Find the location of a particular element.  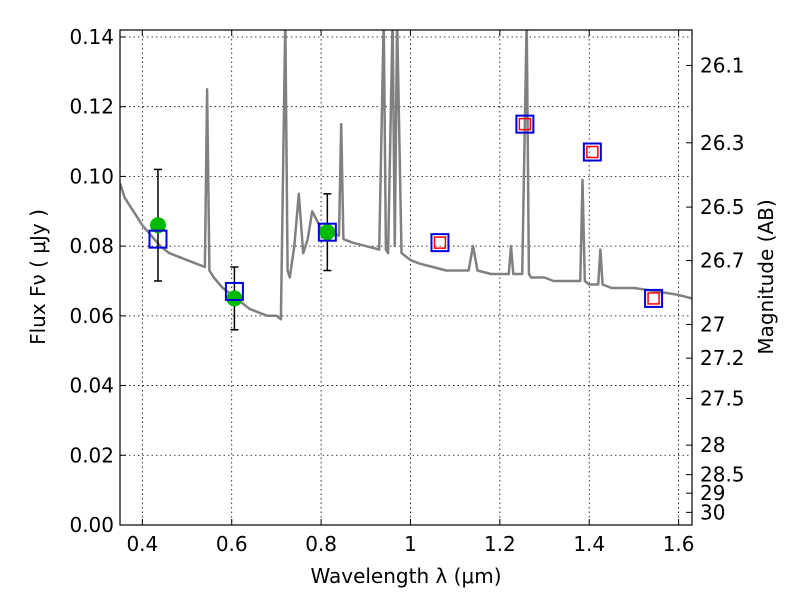

mag-tick-label: 26.3 is located at coordinates (722, 143).